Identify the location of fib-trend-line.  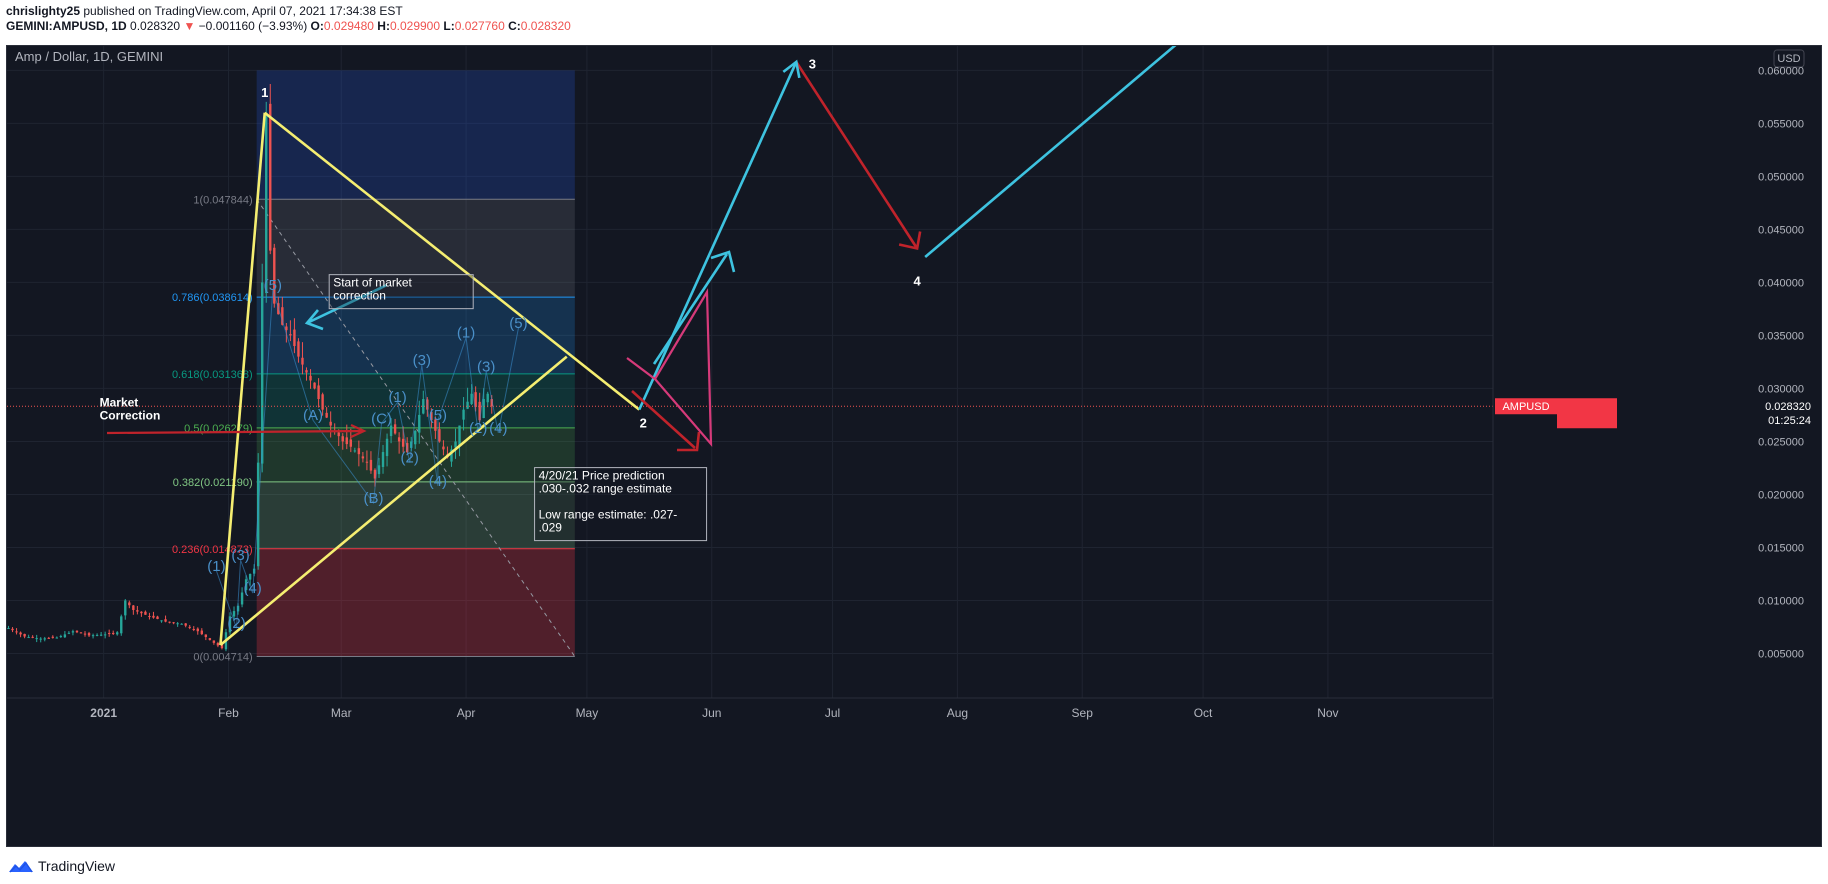
(416, 427).